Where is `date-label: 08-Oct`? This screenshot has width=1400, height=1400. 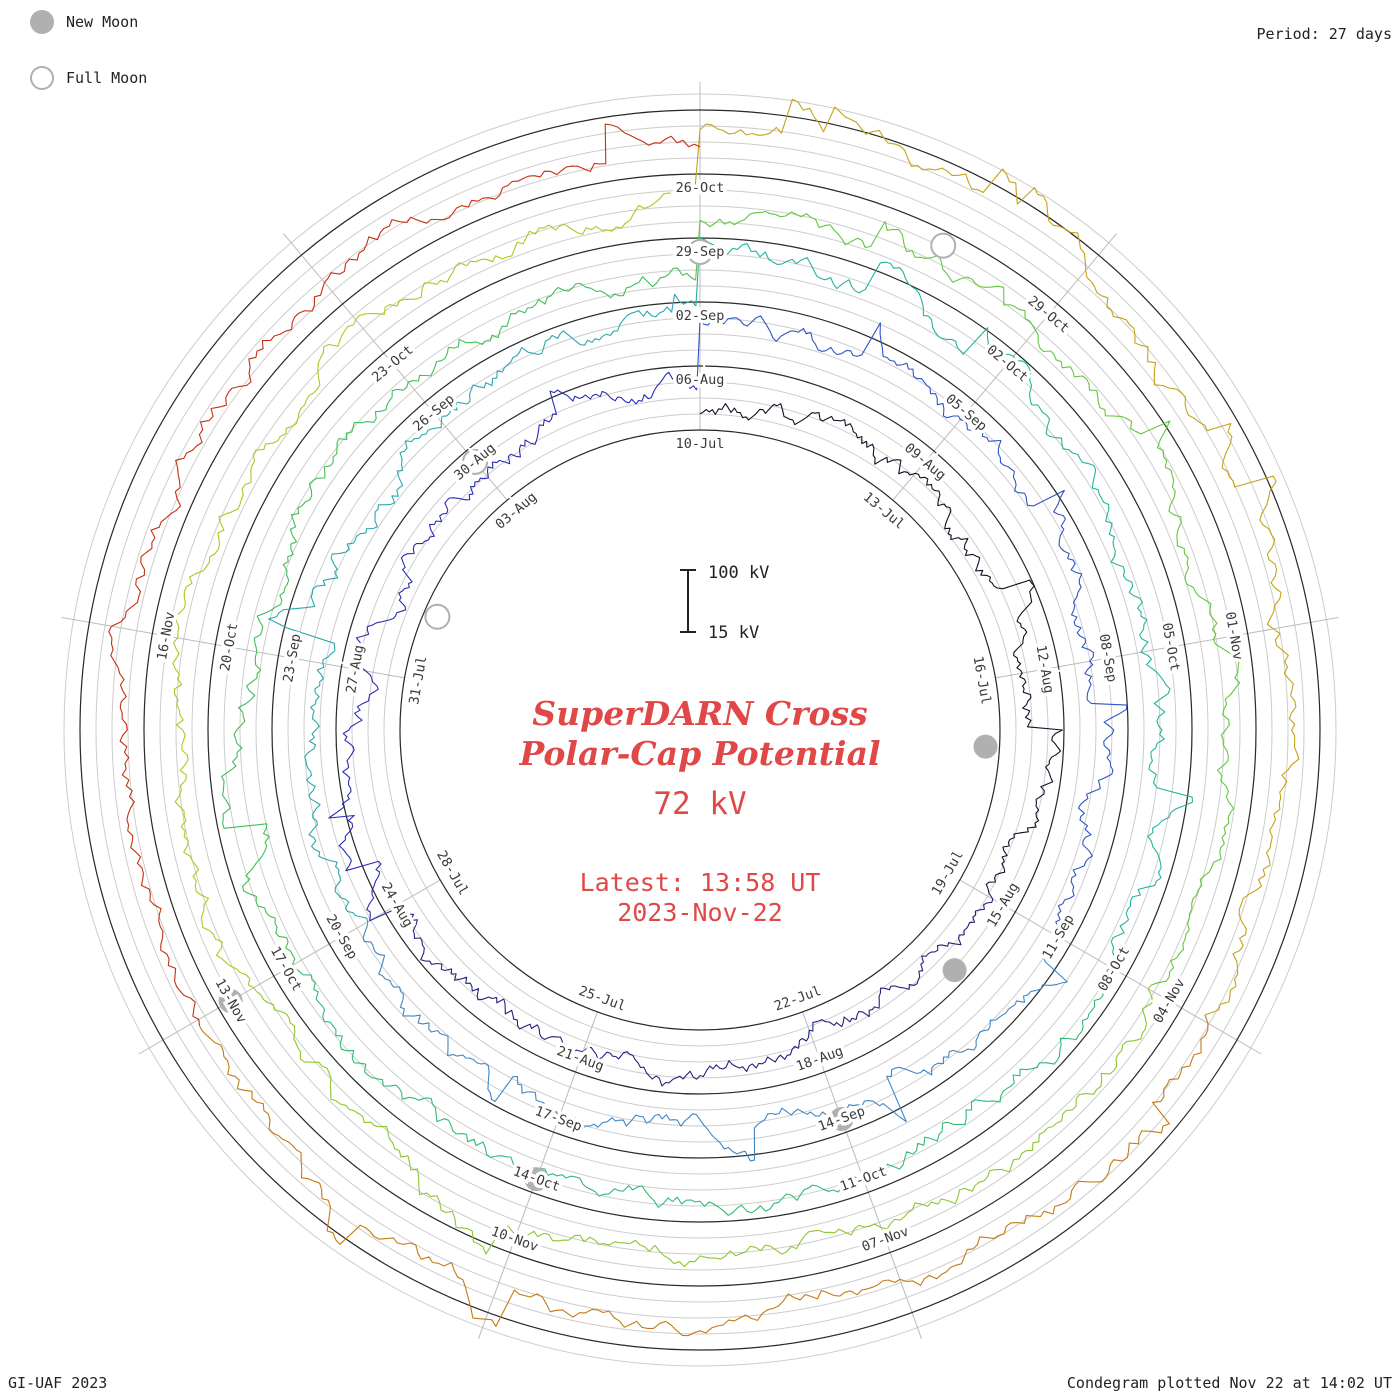
date-label: 08-Oct is located at coordinates (1114, 969).